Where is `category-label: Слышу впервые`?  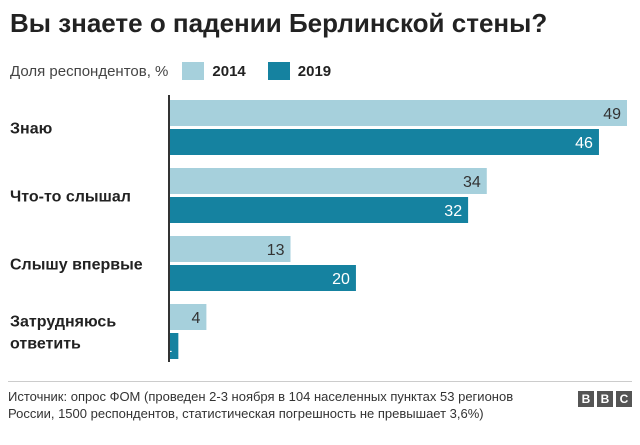 category-label: Слышу впервые is located at coordinates (76, 265).